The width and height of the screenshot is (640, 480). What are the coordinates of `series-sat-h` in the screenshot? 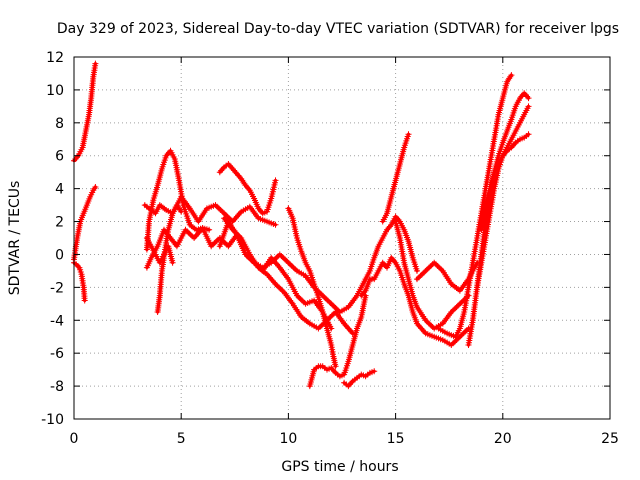 It's located at (159, 250).